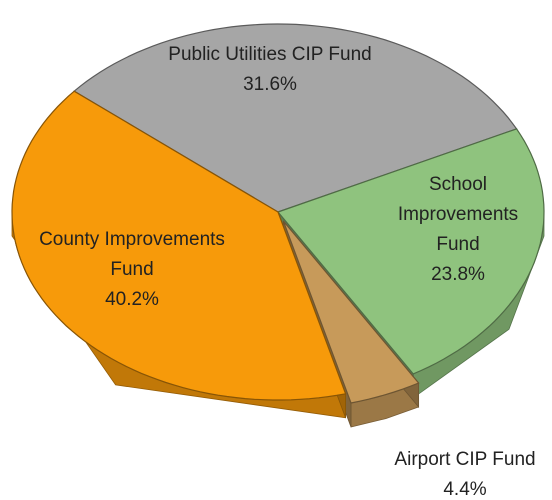 This screenshot has width=552, height=500. Describe the element at coordinates (132, 299) in the screenshot. I see `slice-value-label: 40.2%` at that location.